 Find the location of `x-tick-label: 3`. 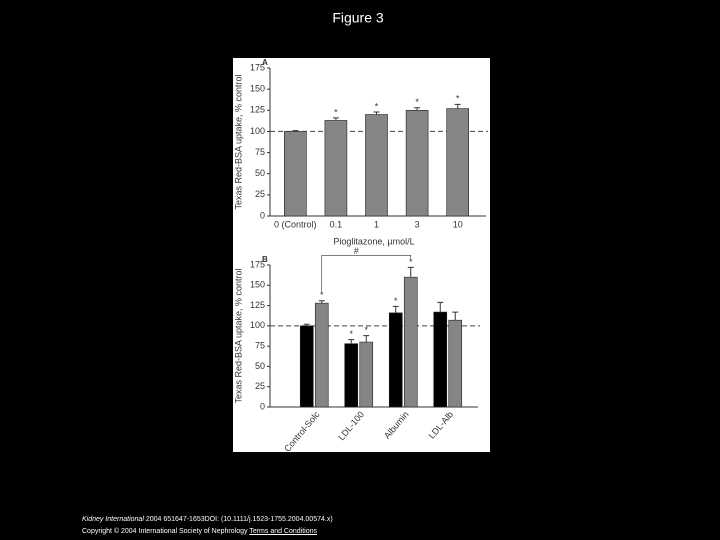

x-tick-label: 3 is located at coordinates (417, 224).